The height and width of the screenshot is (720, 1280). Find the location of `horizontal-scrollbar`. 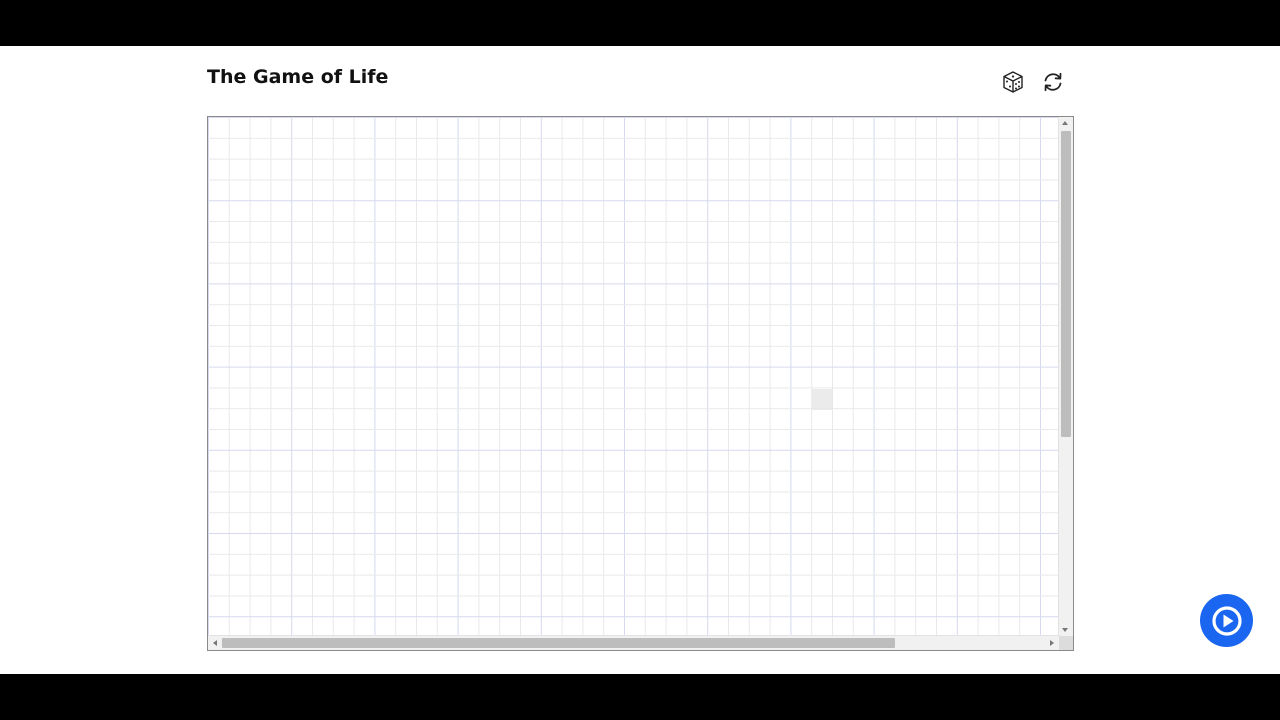

horizontal-scrollbar is located at coordinates (633, 642).